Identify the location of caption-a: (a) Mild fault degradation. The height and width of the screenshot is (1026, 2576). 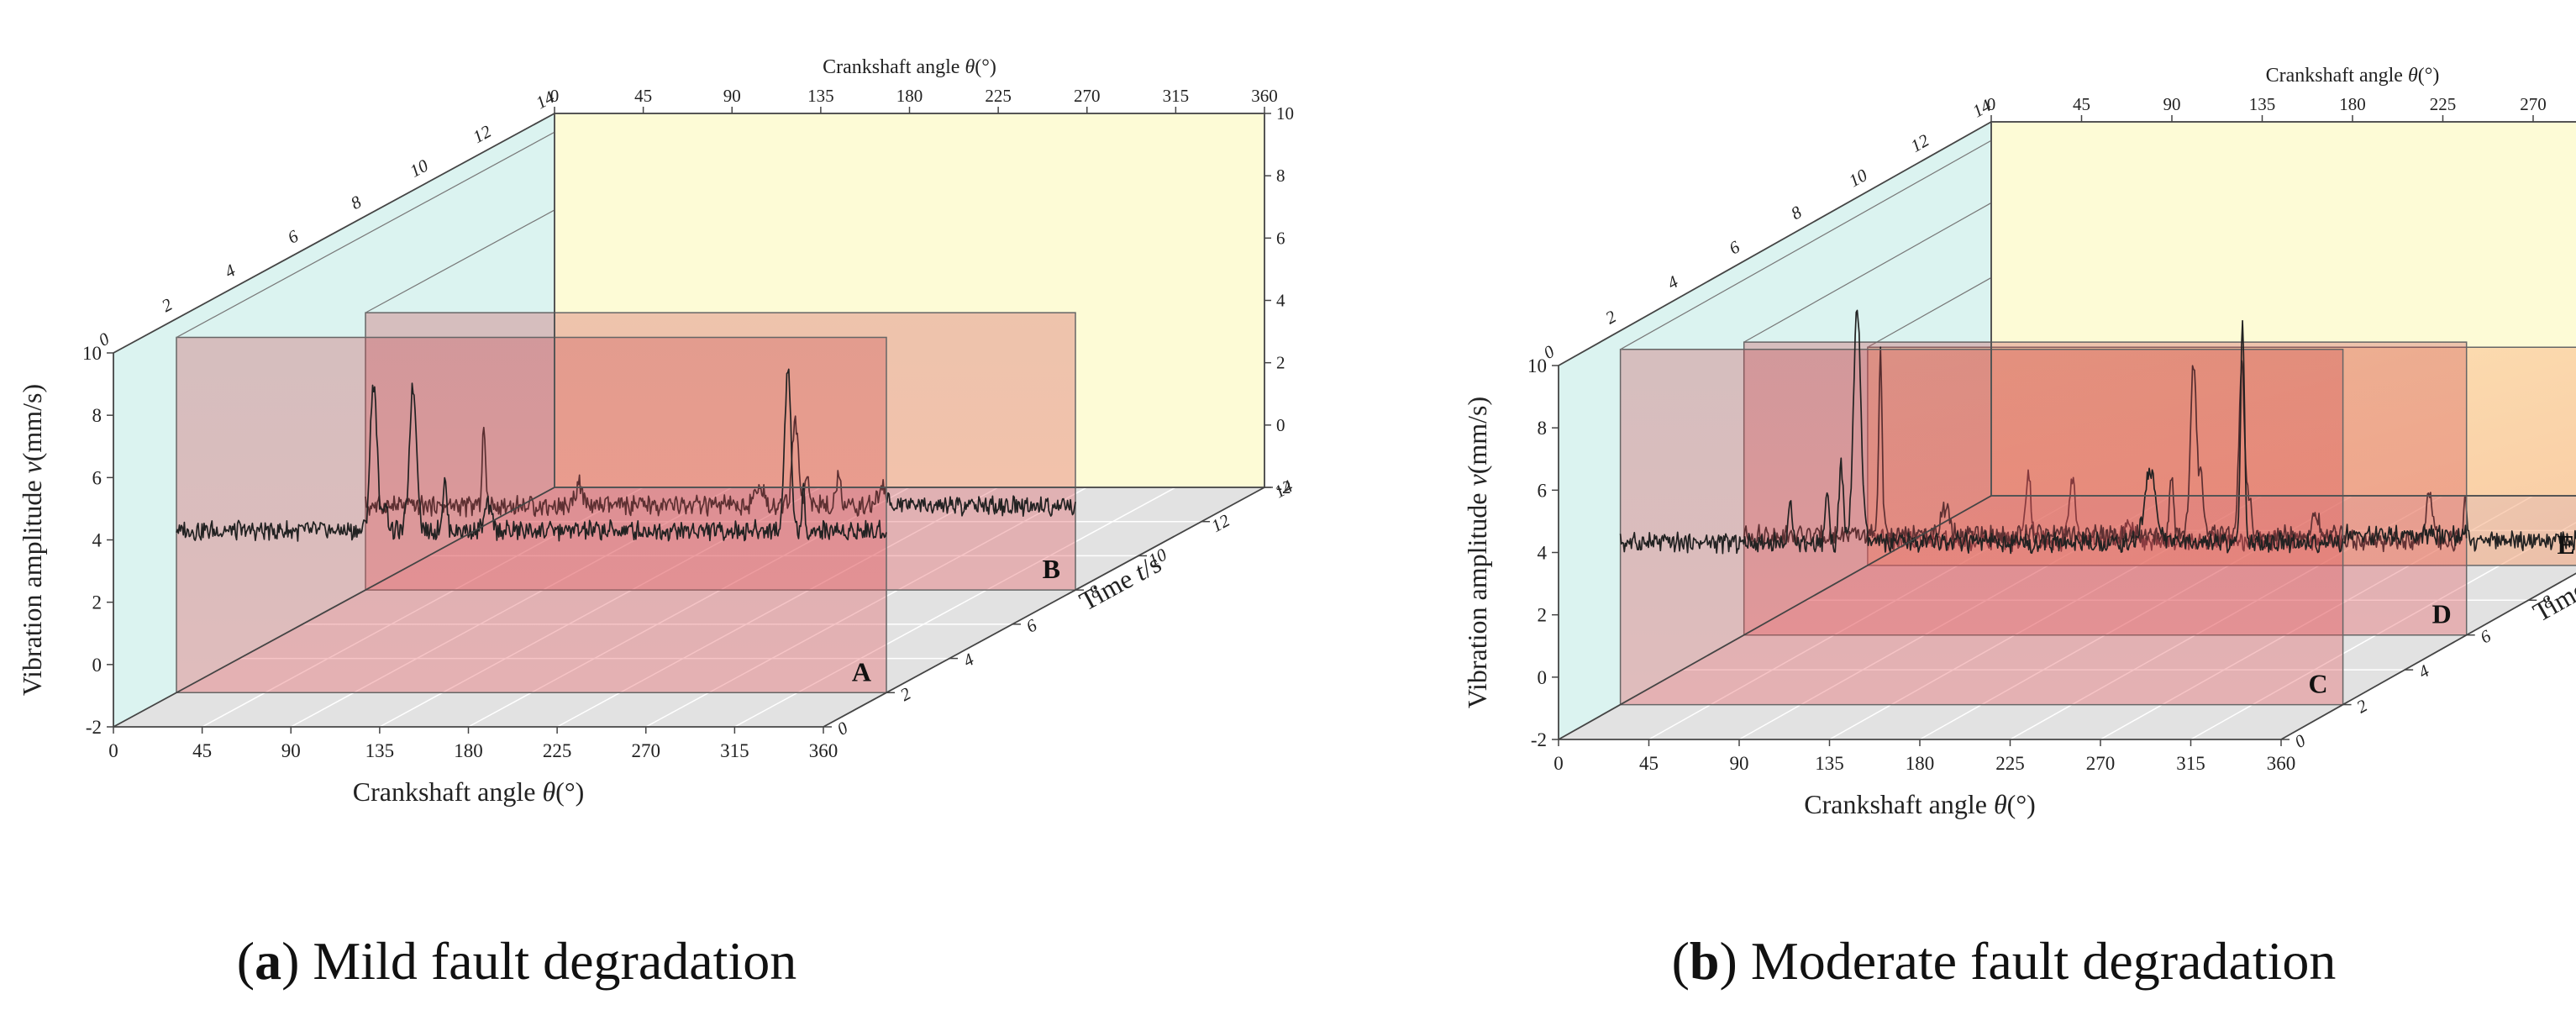
(516, 961).